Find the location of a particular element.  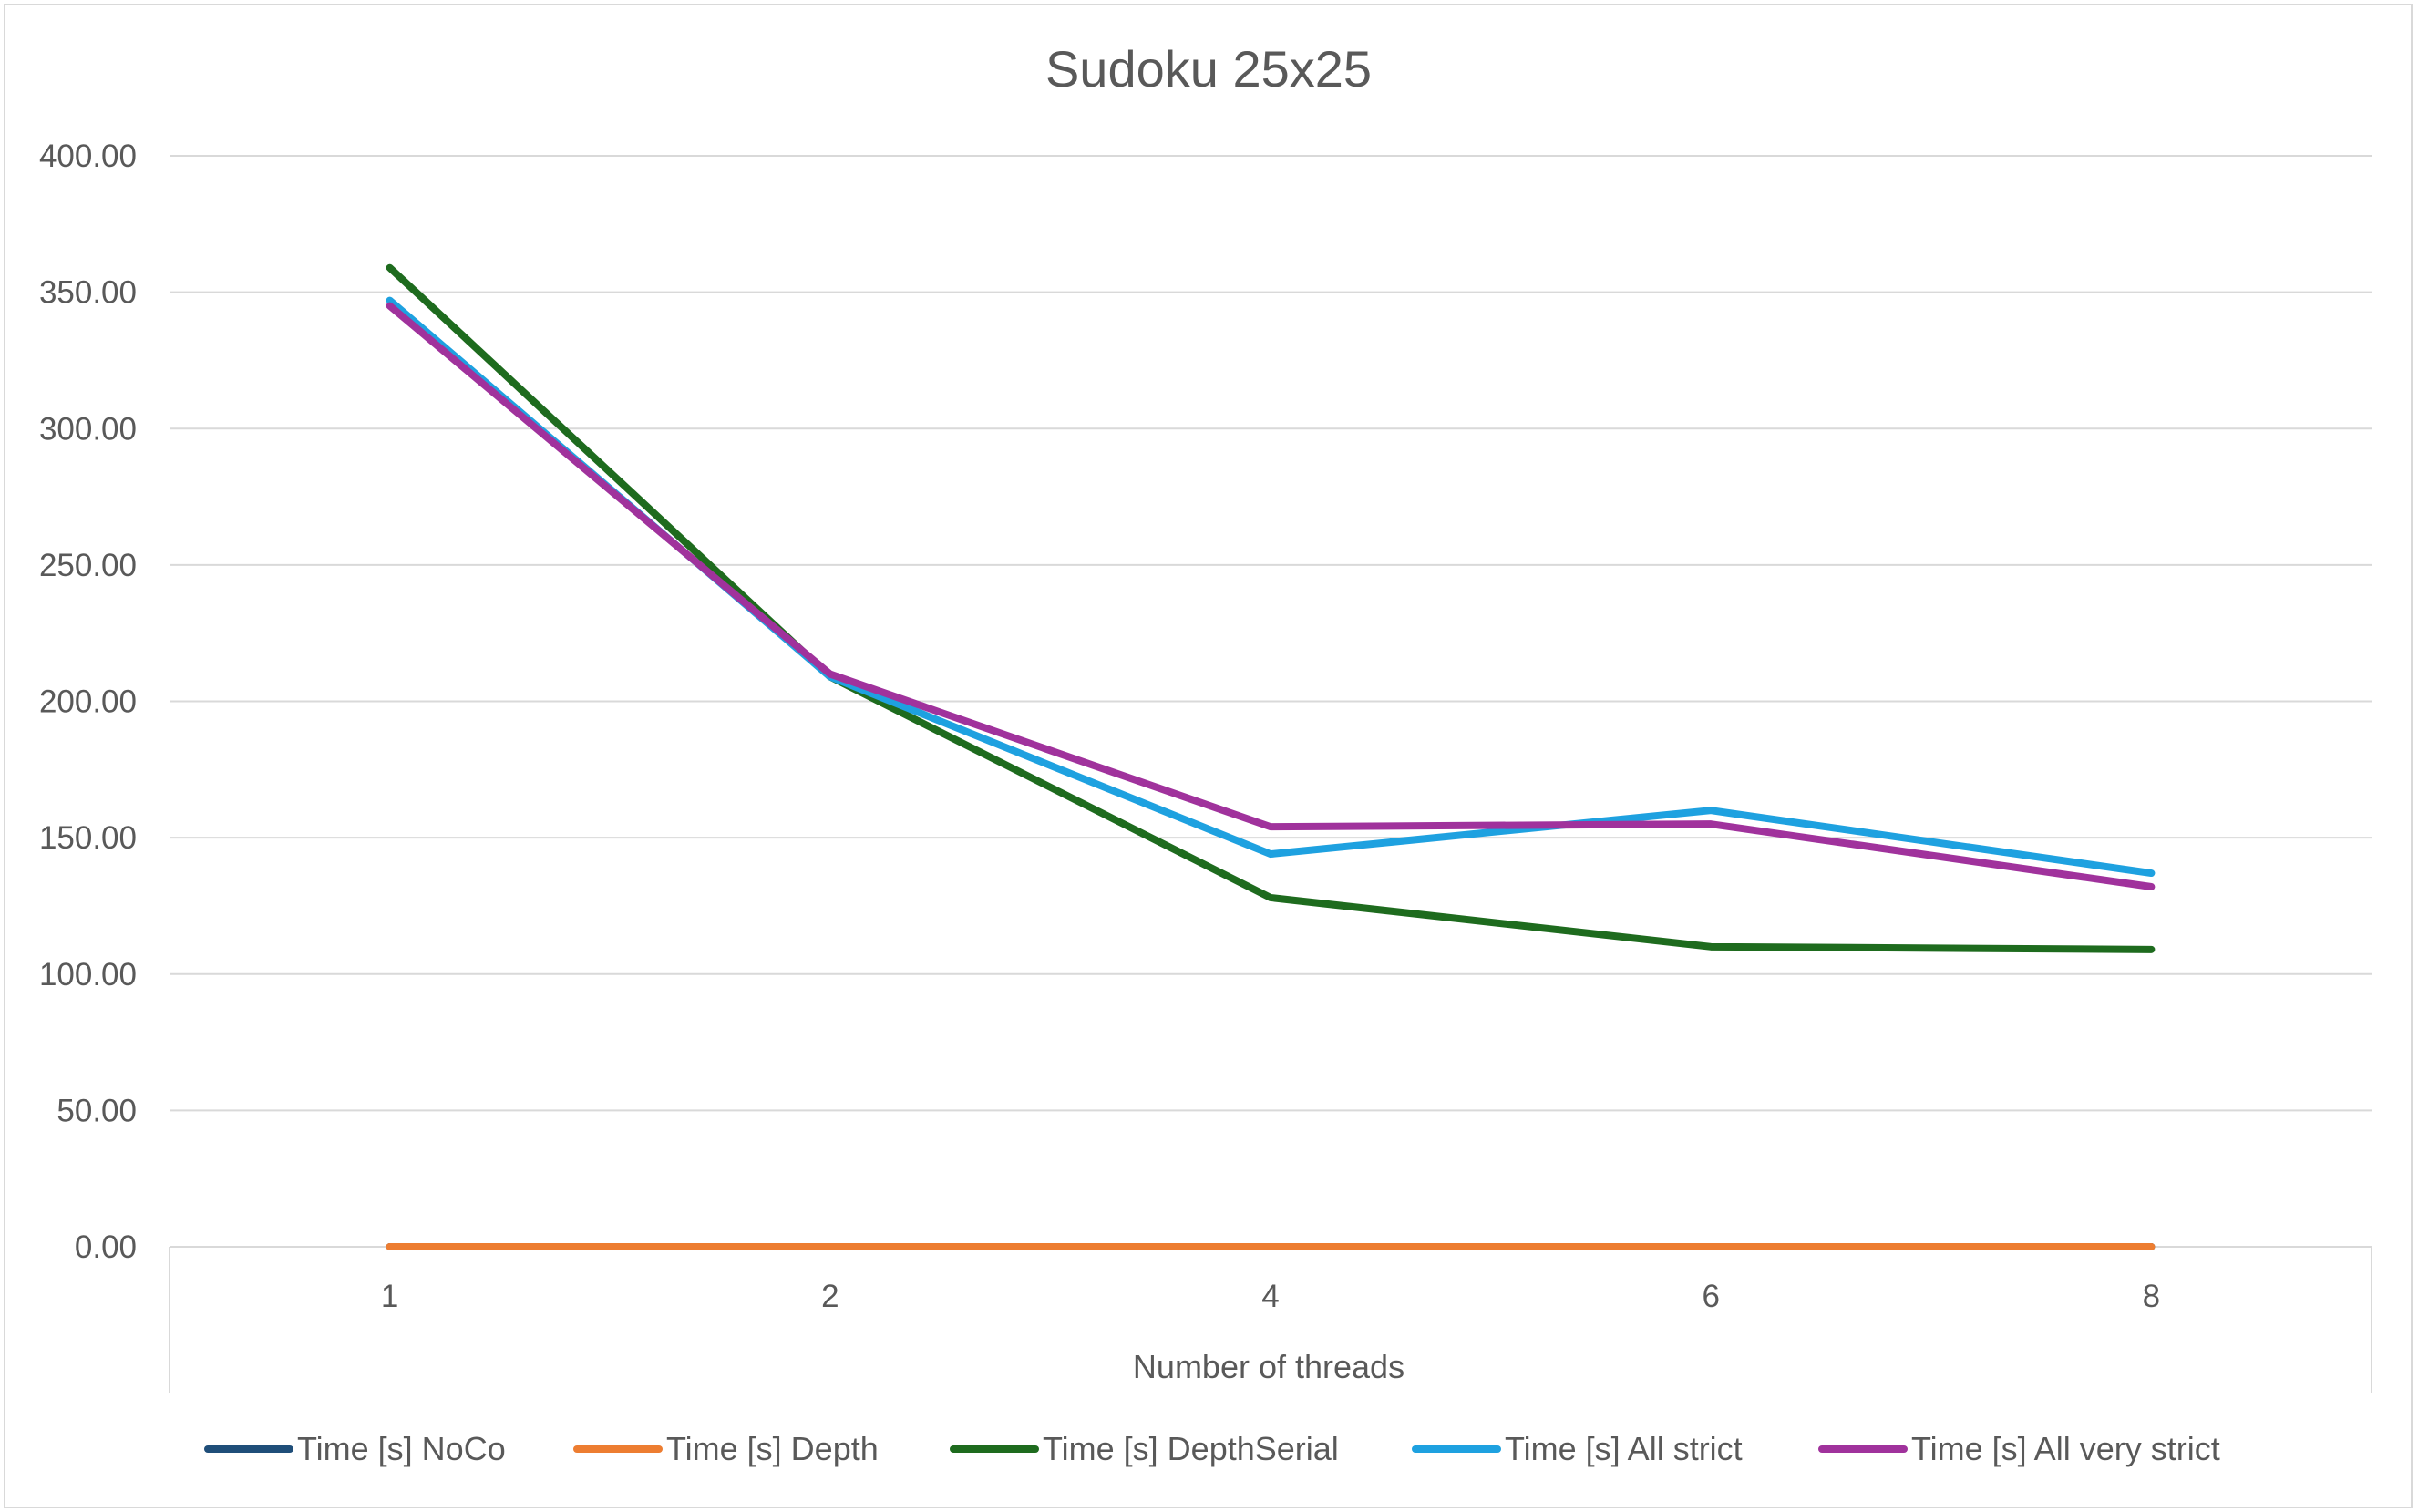

y-tick-label: 150.00 is located at coordinates (88, 838).